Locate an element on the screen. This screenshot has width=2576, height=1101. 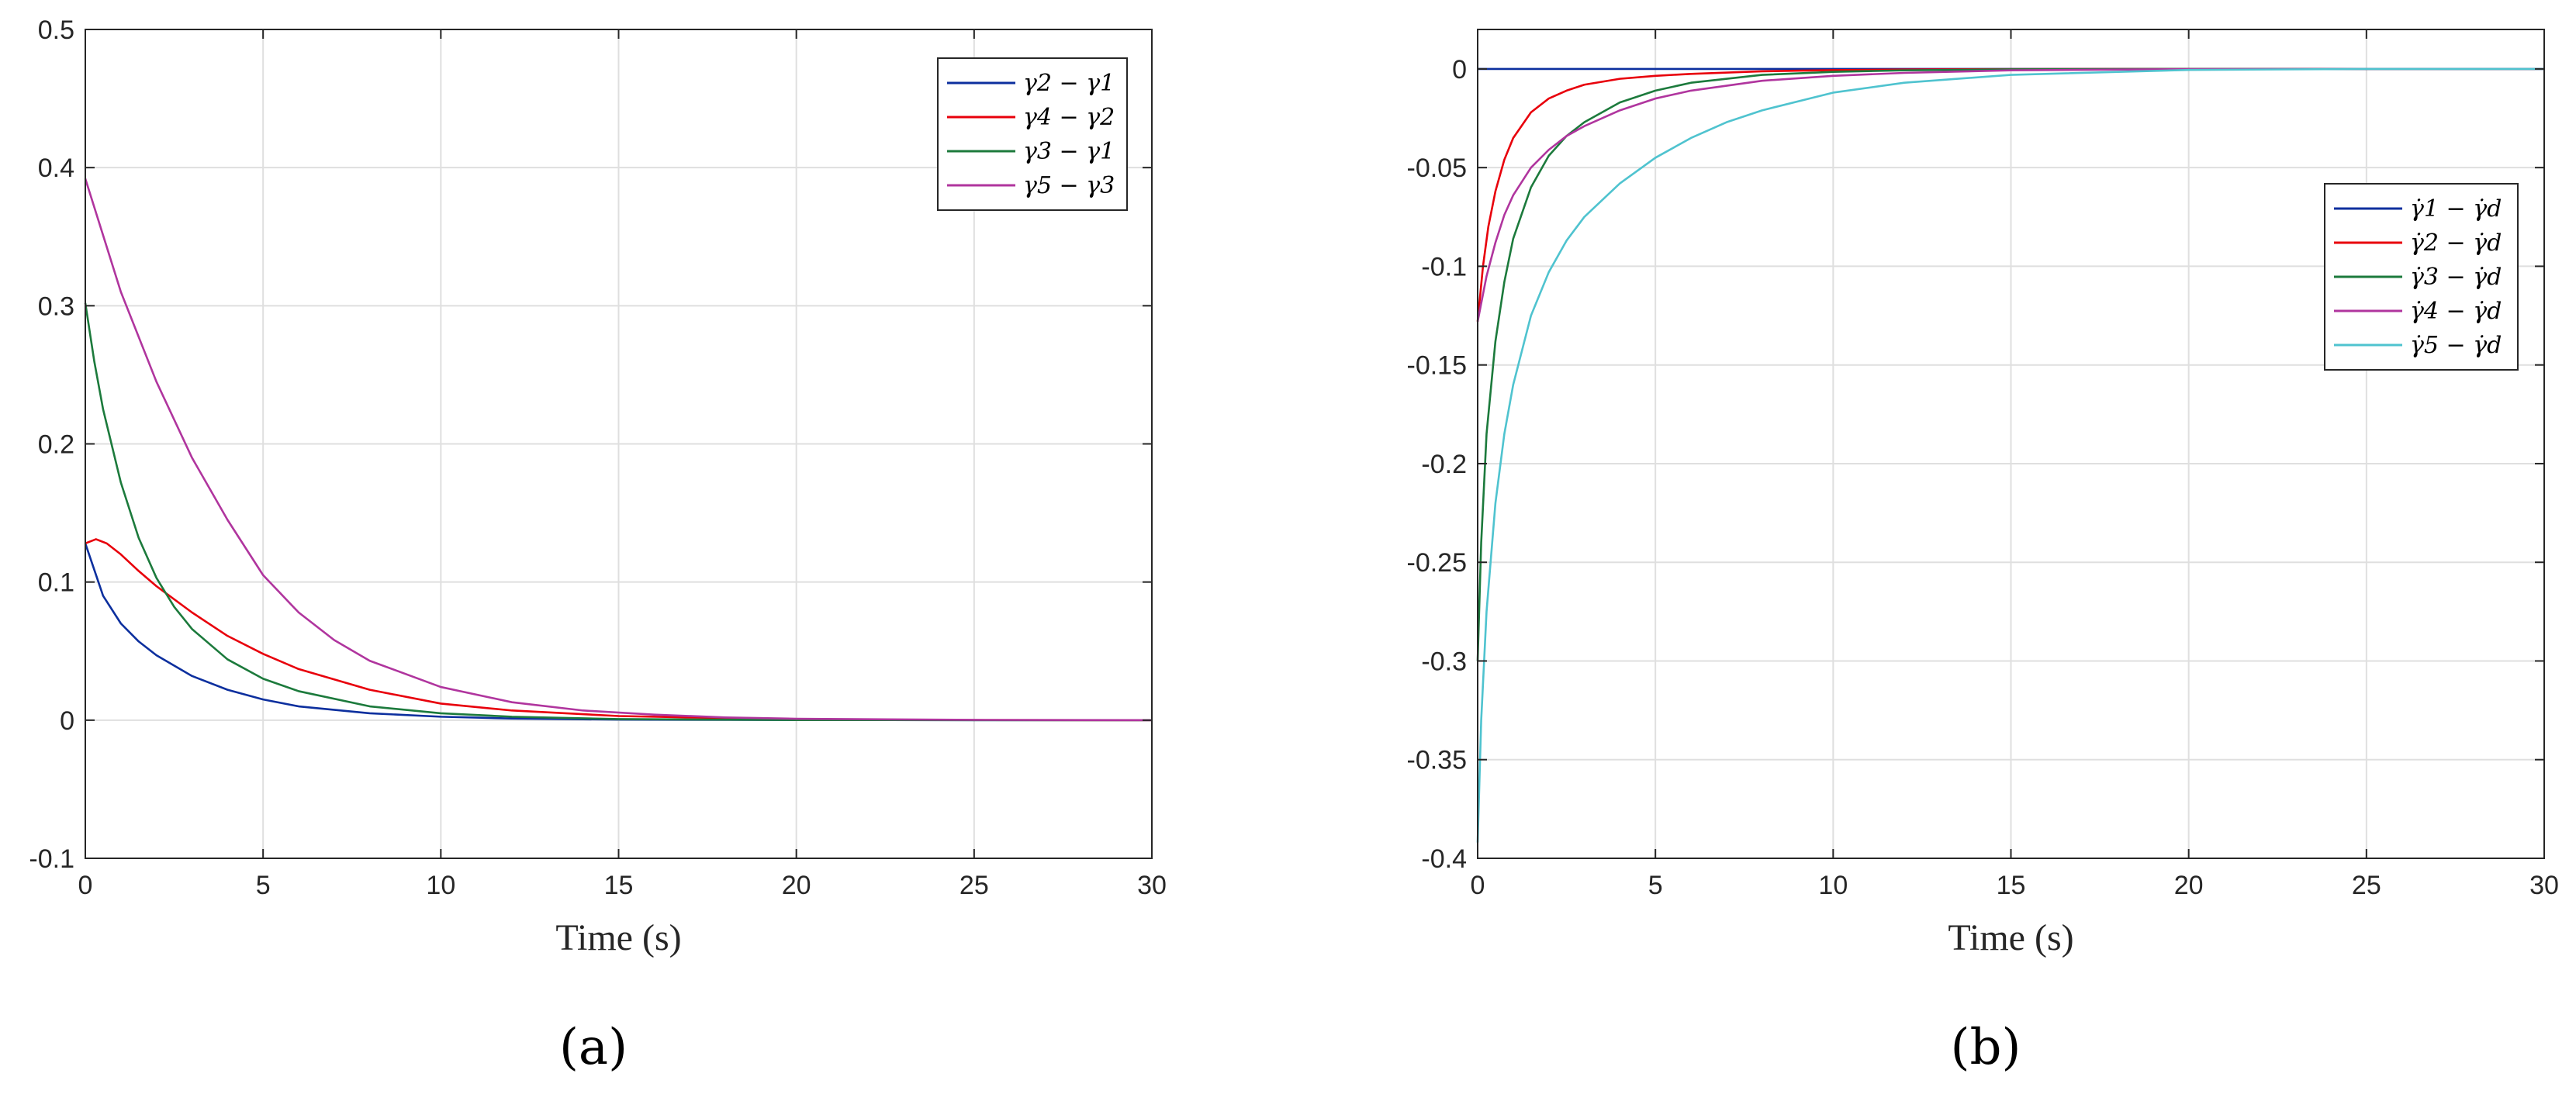
y-tick-label: 0.2 is located at coordinates (56, 445).